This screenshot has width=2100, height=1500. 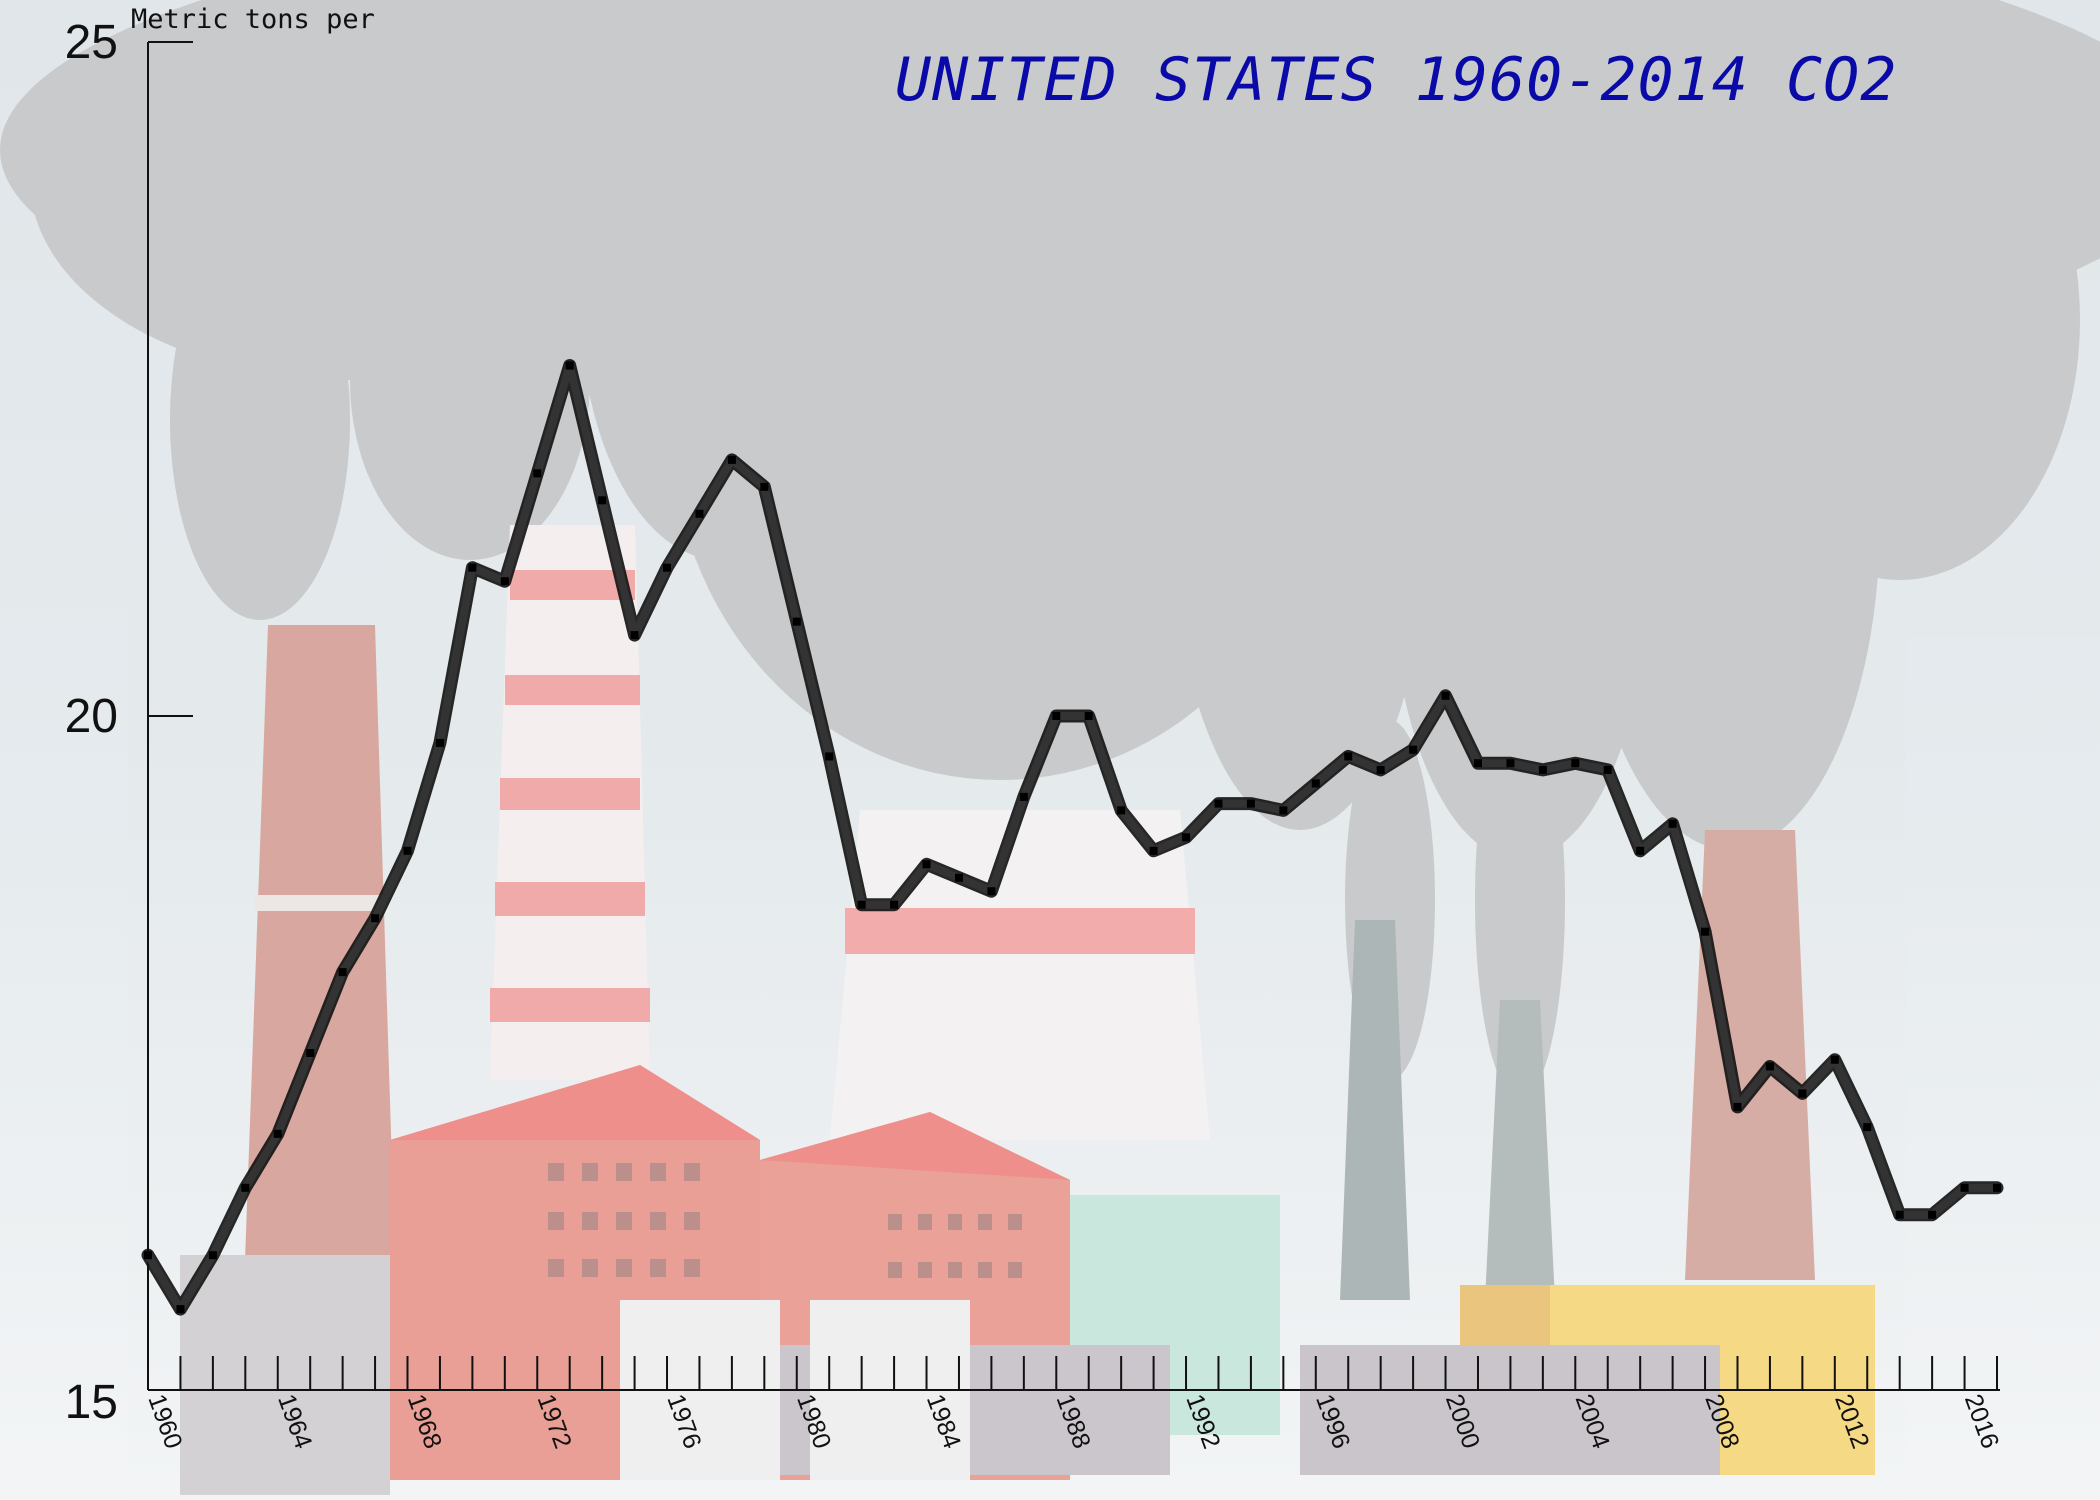 What do you see at coordinates (1396, 80) in the screenshot?
I see `chart-title: UNITED STATES 1960-2014 CO2` at bounding box center [1396, 80].